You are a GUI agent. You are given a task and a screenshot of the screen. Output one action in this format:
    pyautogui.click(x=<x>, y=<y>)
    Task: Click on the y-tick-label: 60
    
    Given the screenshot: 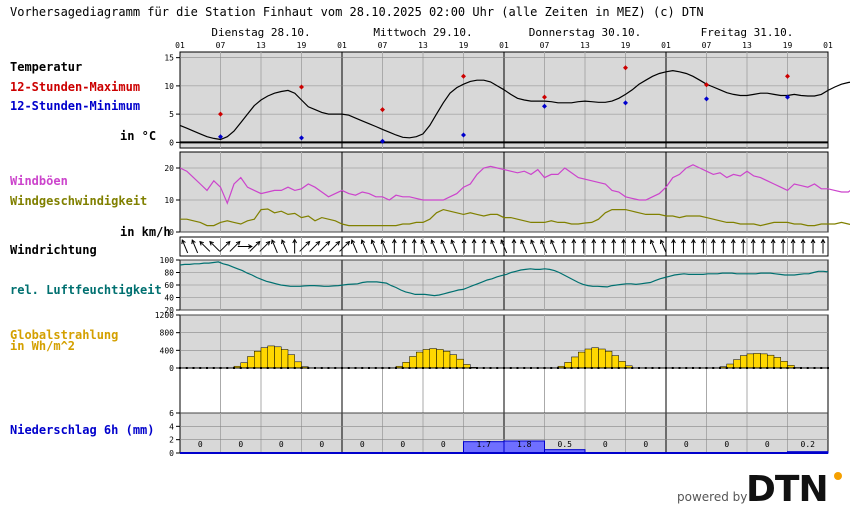 What is the action you would take?
    pyautogui.click(x=169, y=285)
    